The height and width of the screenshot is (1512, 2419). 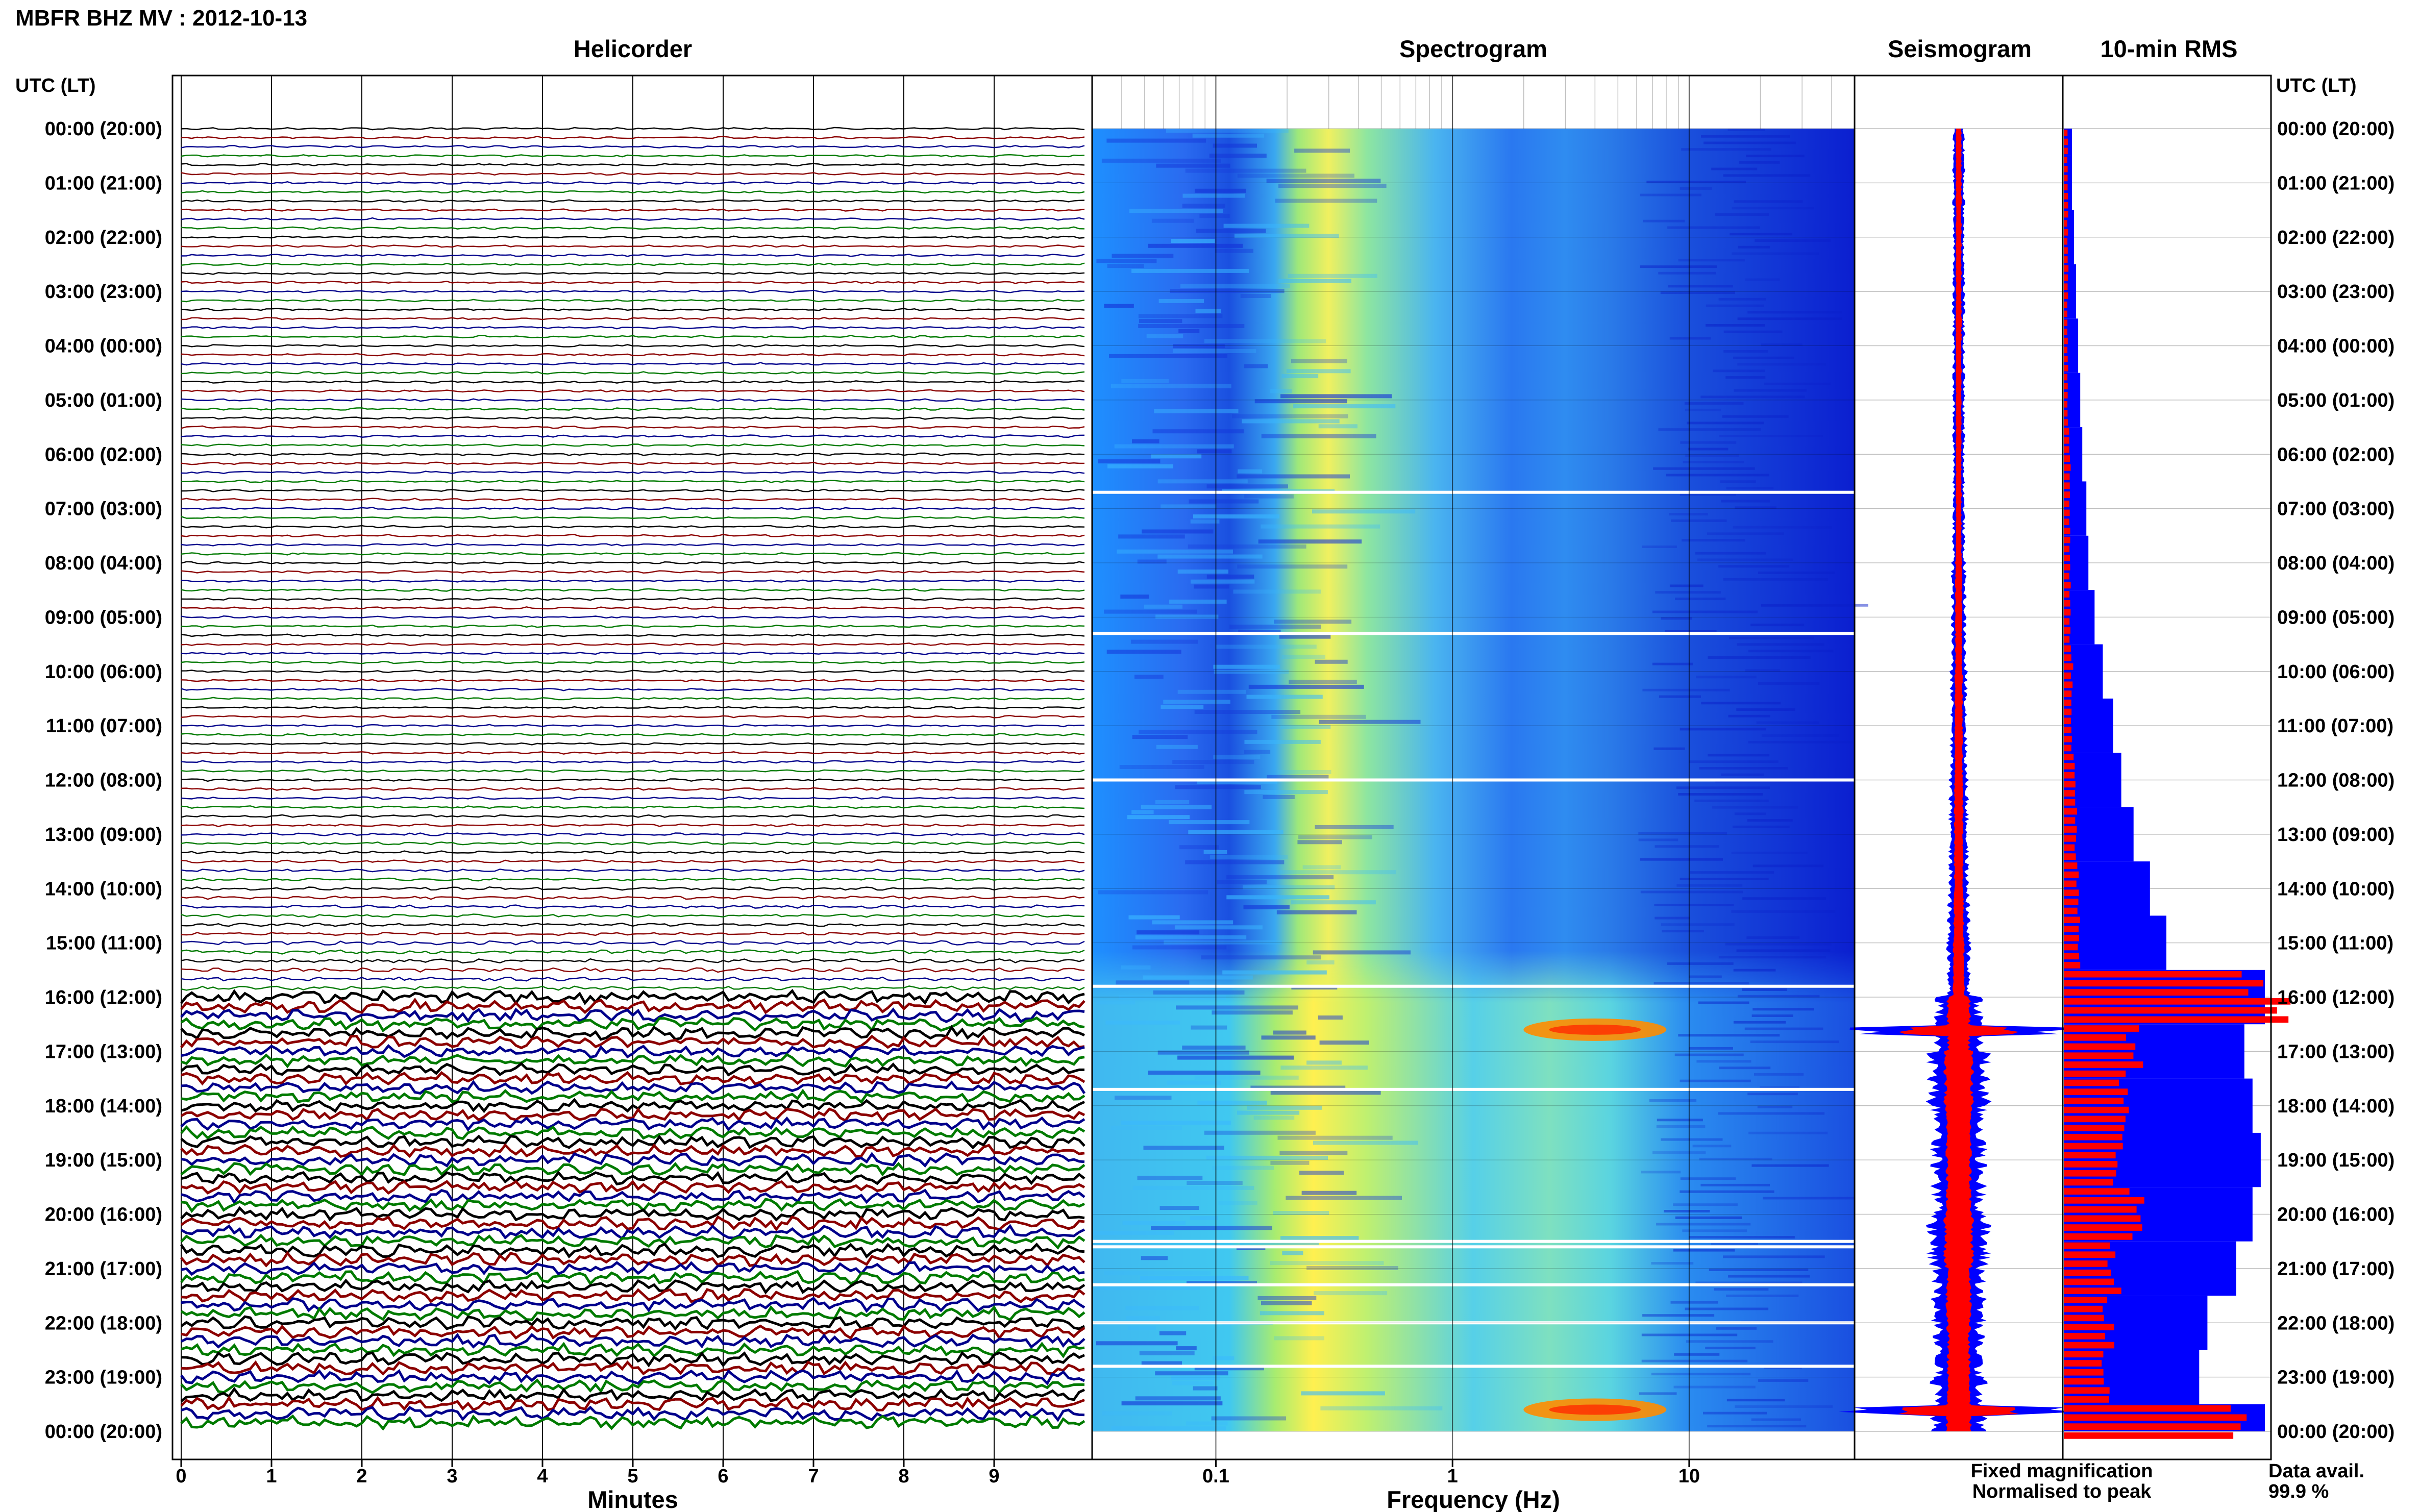 I want to click on time-label-left: 00:00 (20:00), so click(x=103, y=1432).